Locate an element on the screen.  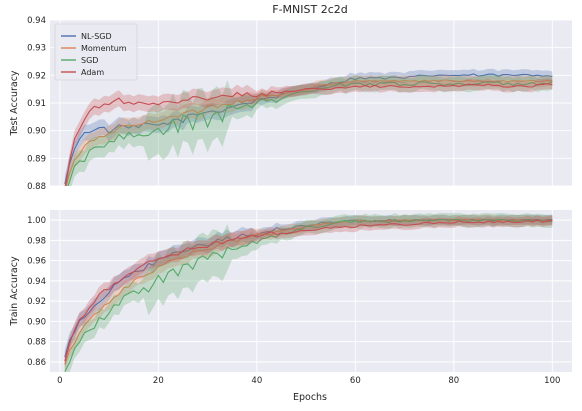
legend-label-adam: Adam is located at coordinates (92, 72).